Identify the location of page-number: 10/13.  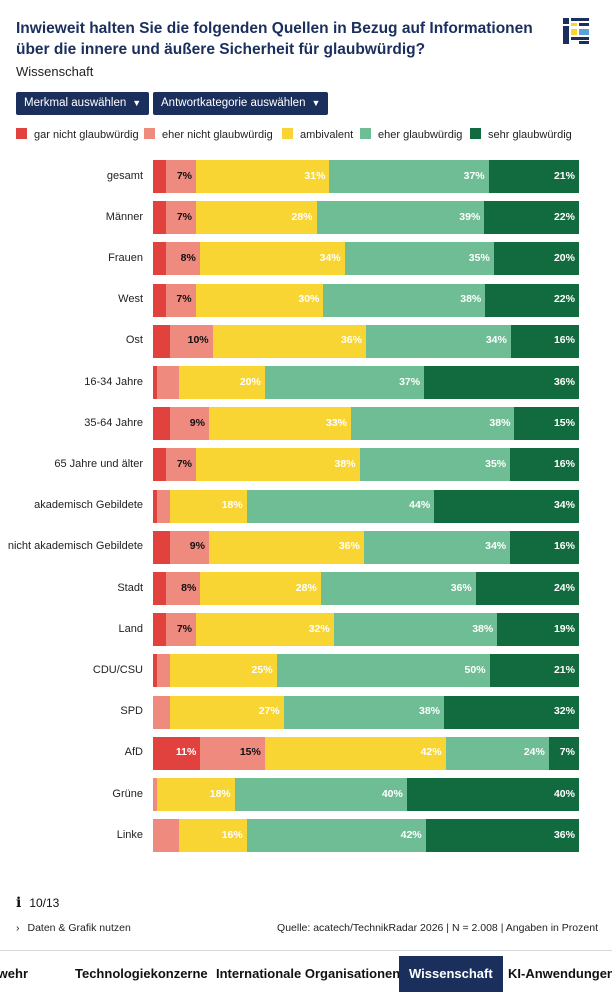
(44, 903).